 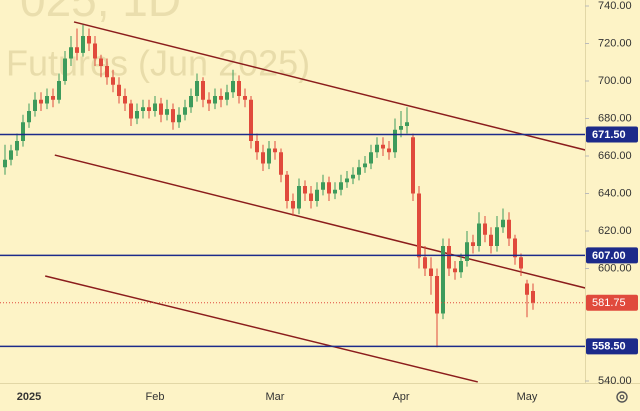 I want to click on last-price-box, so click(x=612, y=302).